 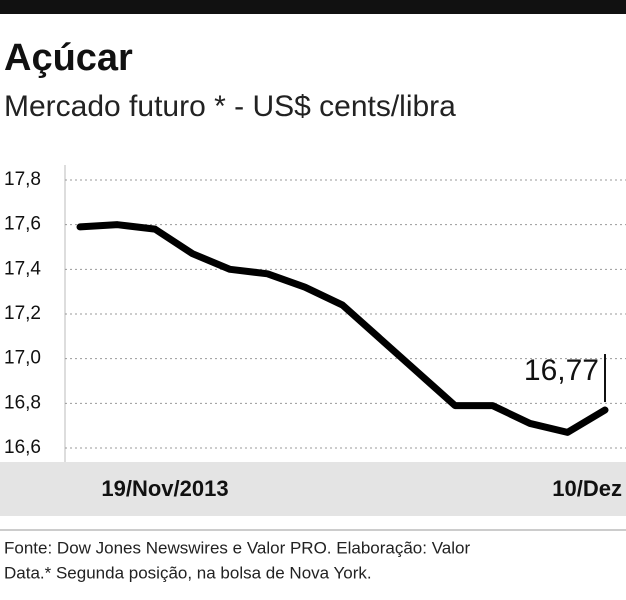 What do you see at coordinates (22, 358) in the screenshot?
I see `y-tick-label: 17,0` at bounding box center [22, 358].